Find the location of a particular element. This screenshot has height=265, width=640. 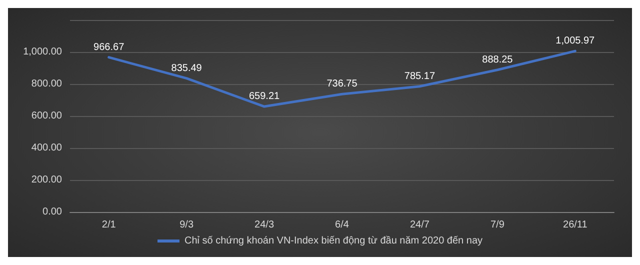

x-tick-label: 2/1 is located at coordinates (109, 225).